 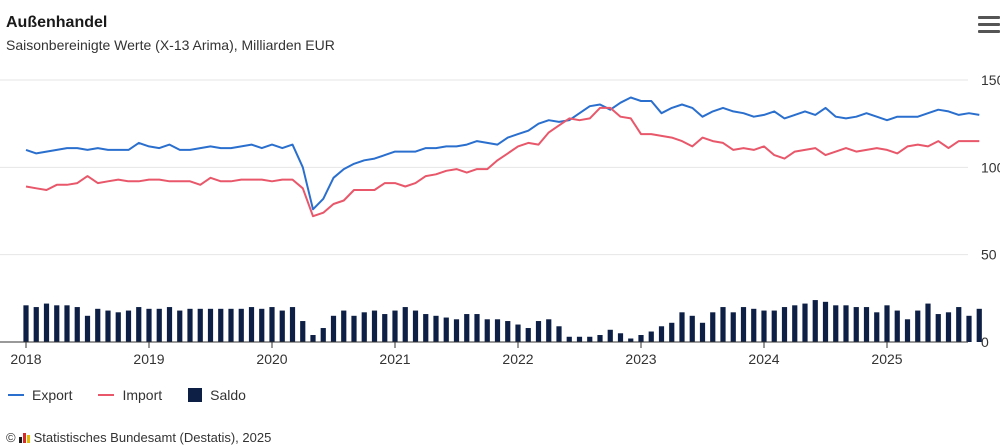 What do you see at coordinates (989, 26) in the screenshot?
I see `hamburger-menu-icon` at bounding box center [989, 26].